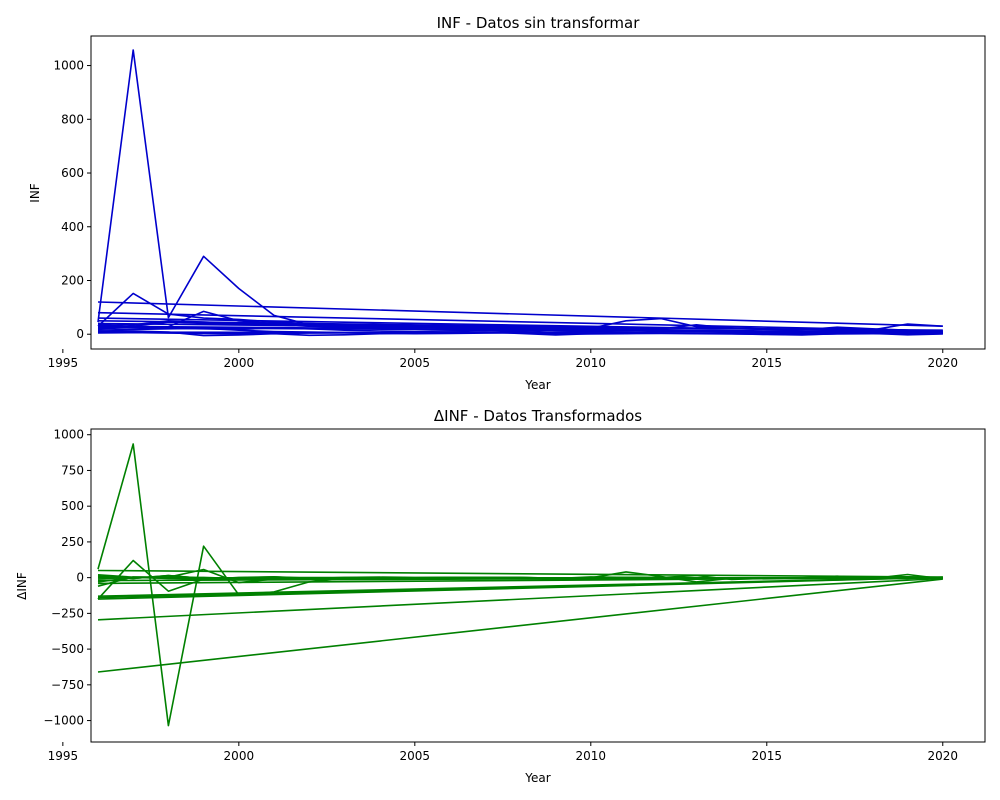  Describe the element at coordinates (67, 613) in the screenshot. I see `y-tick-label: −250` at that location.